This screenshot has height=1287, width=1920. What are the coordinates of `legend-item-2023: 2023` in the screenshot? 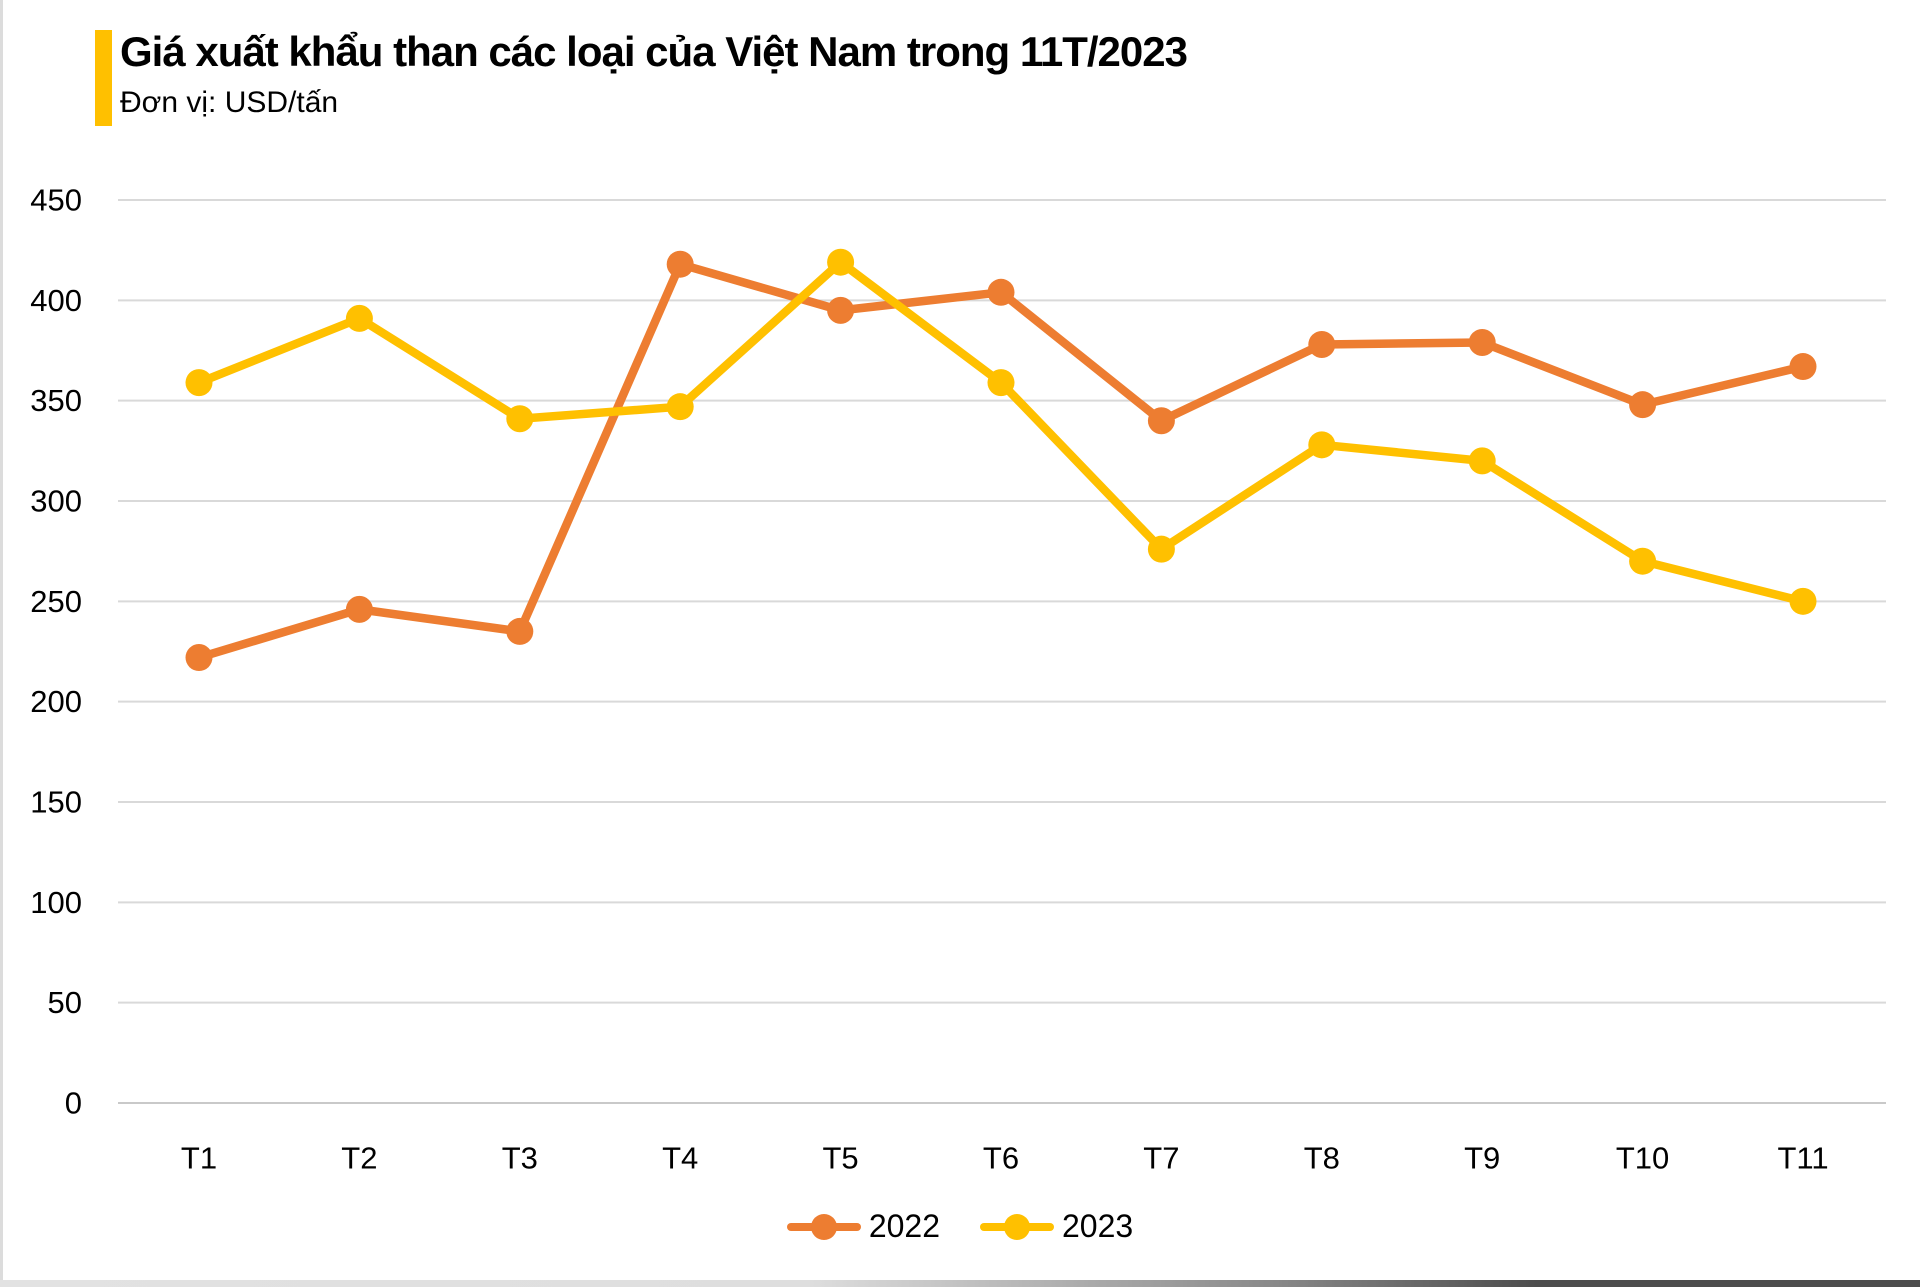 It's located at (1056, 1226).